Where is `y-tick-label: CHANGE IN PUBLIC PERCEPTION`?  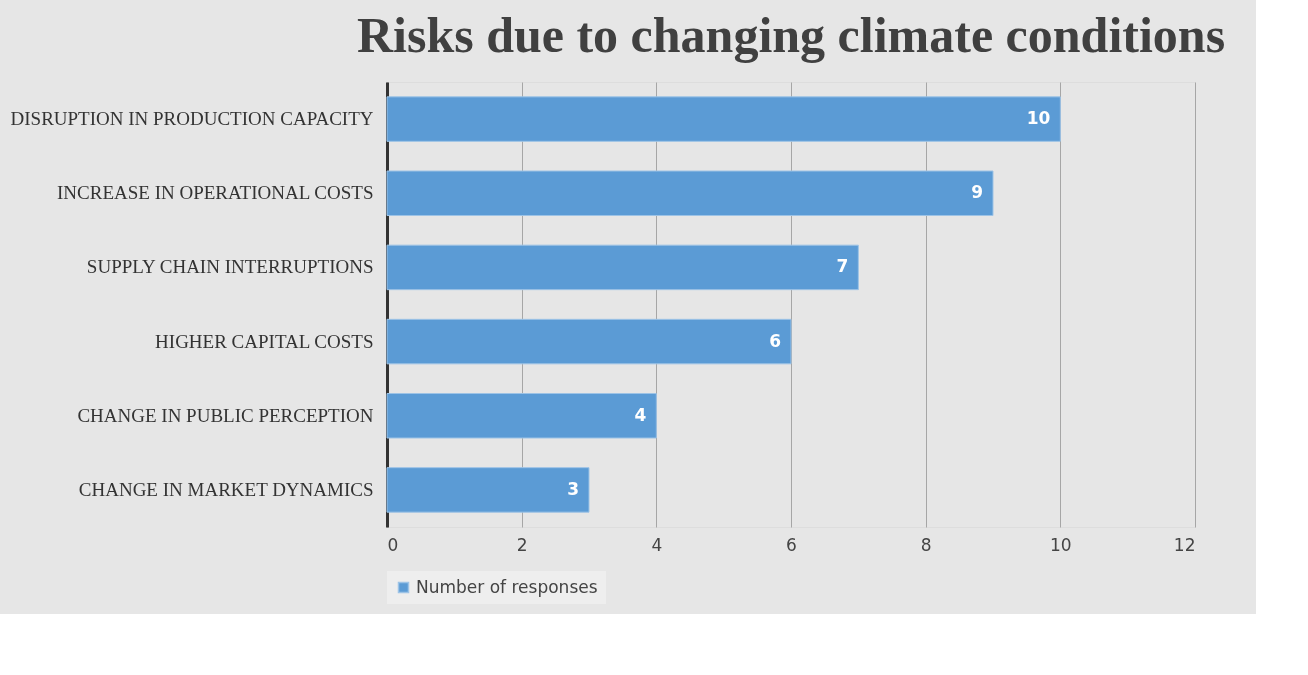 y-tick-label: CHANGE IN PUBLIC PERCEPTION is located at coordinates (225, 415).